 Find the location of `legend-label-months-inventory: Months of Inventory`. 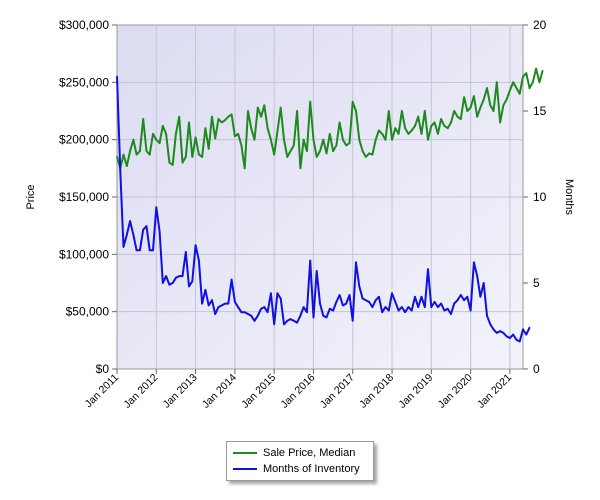

legend-label-months-inventory: Months of Inventory is located at coordinates (311, 469).